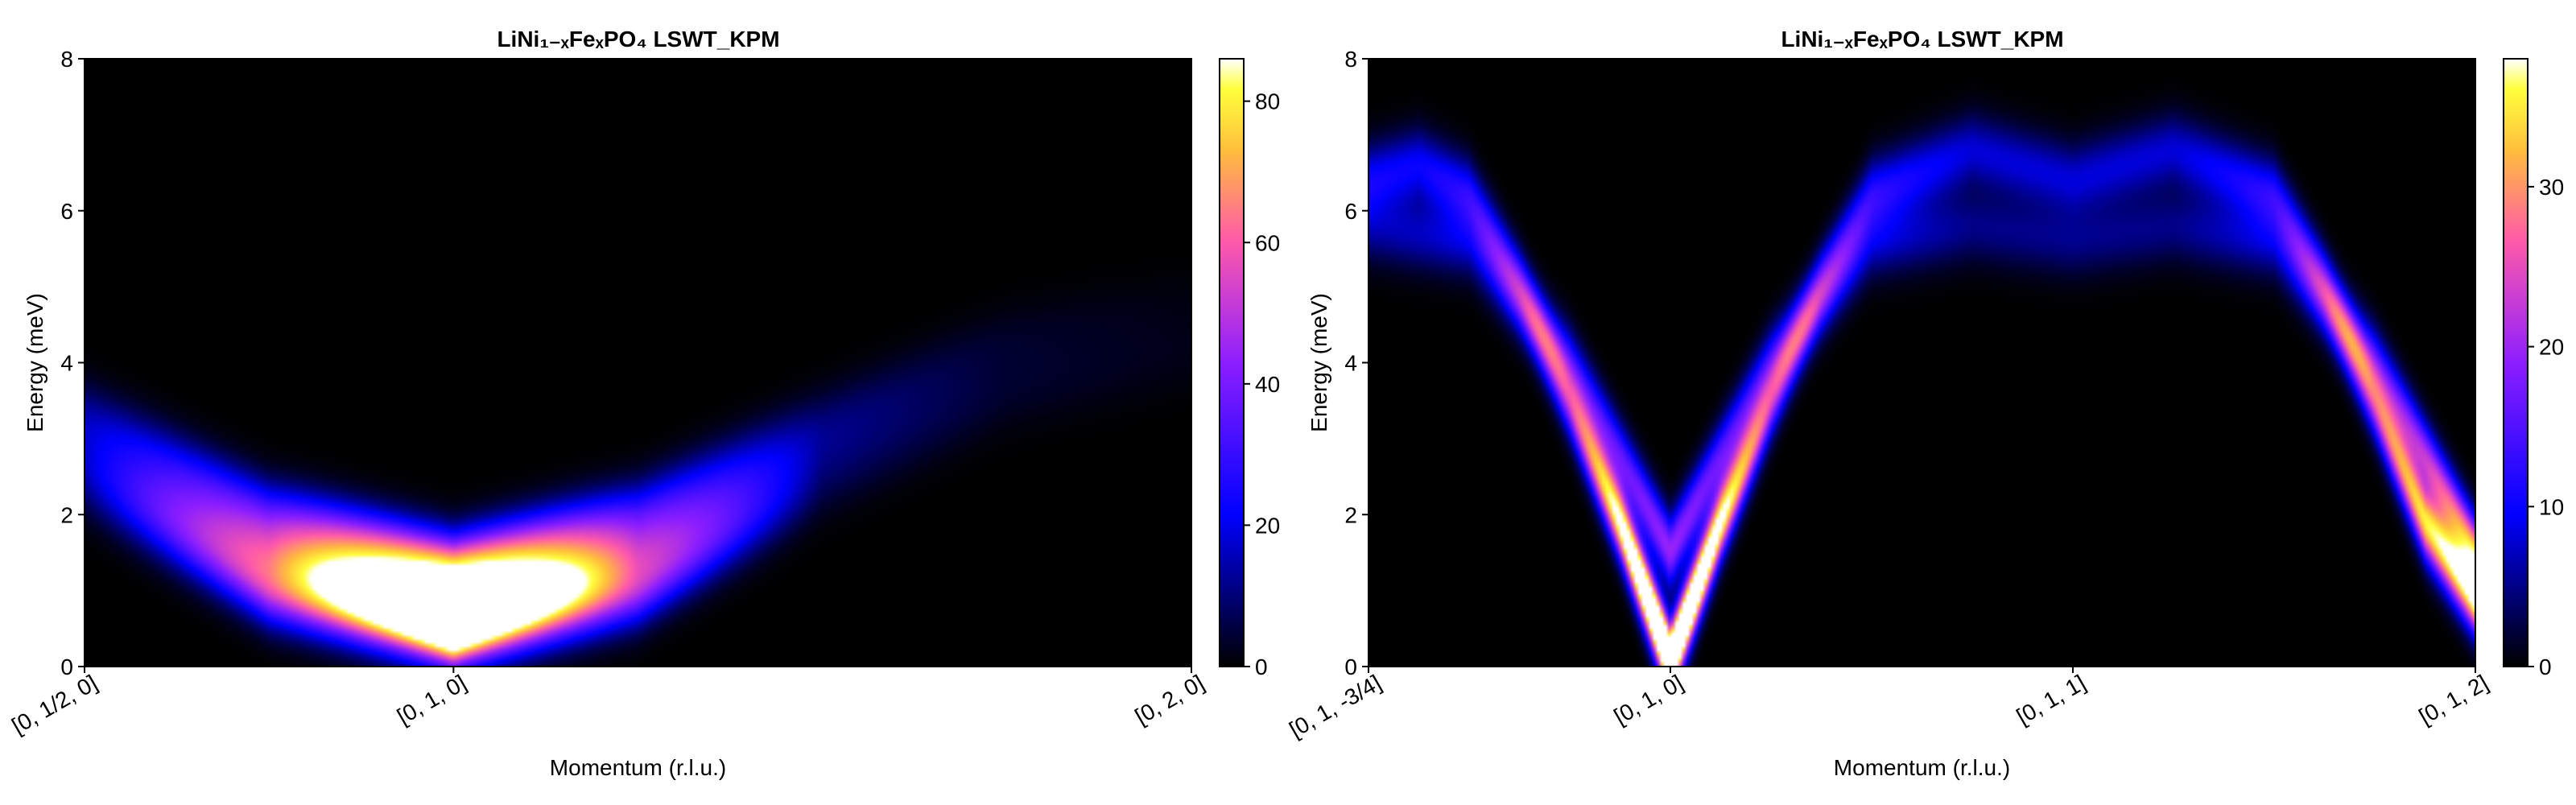 Image resolution: width=2576 pixels, height=805 pixels. Describe the element at coordinates (1335, 706) in the screenshot. I see `x-tick-label: [0, 1, -3/4]` at that location.